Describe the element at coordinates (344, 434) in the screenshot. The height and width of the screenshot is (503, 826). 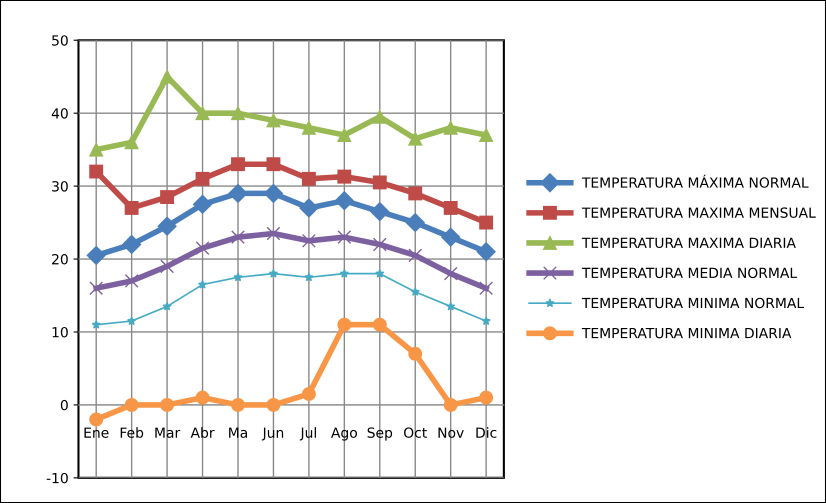
I see `x-tick-label: Ago` at that location.